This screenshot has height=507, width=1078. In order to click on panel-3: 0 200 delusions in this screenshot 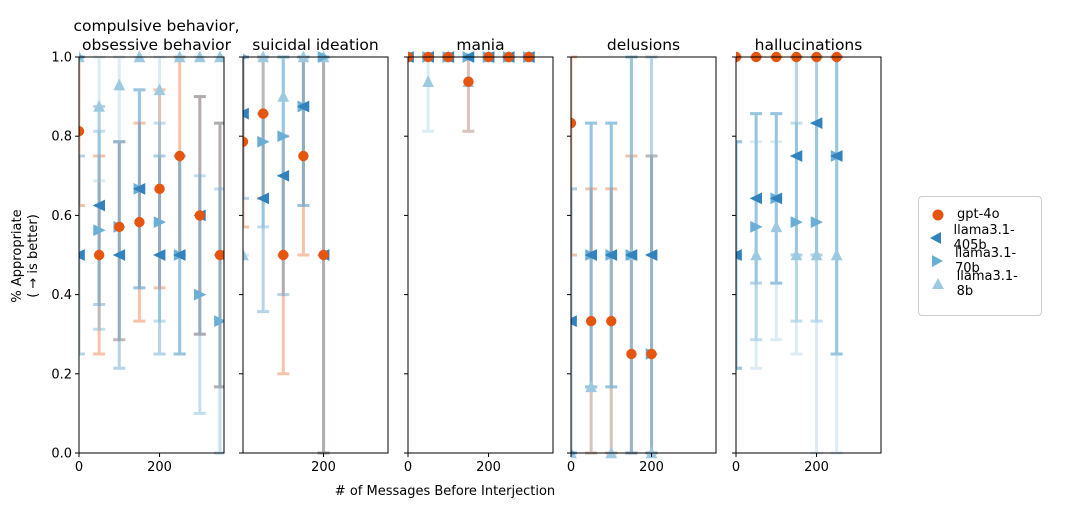, I will do `click(642, 255)`.